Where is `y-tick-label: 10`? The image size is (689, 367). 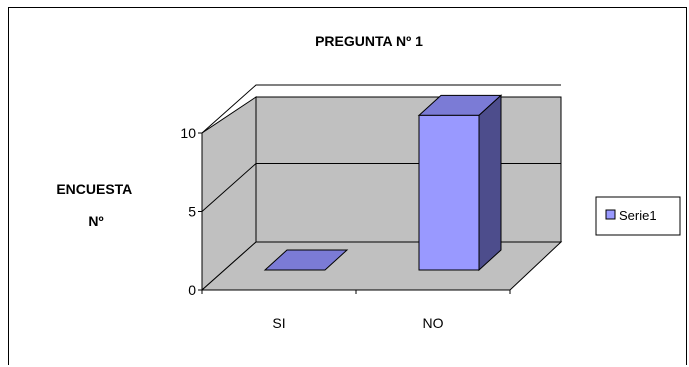
y-tick-label: 10 is located at coordinates (188, 133).